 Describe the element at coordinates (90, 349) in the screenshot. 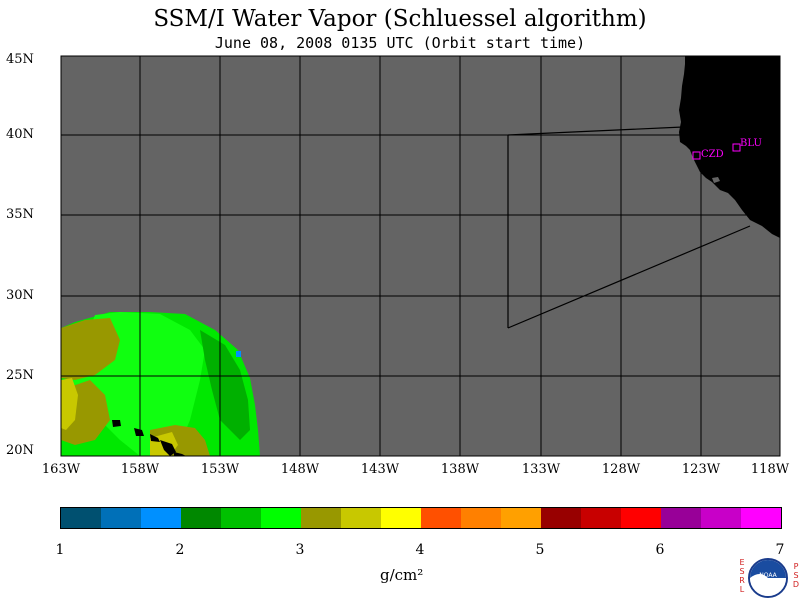

I see `swath-olive-west` at that location.